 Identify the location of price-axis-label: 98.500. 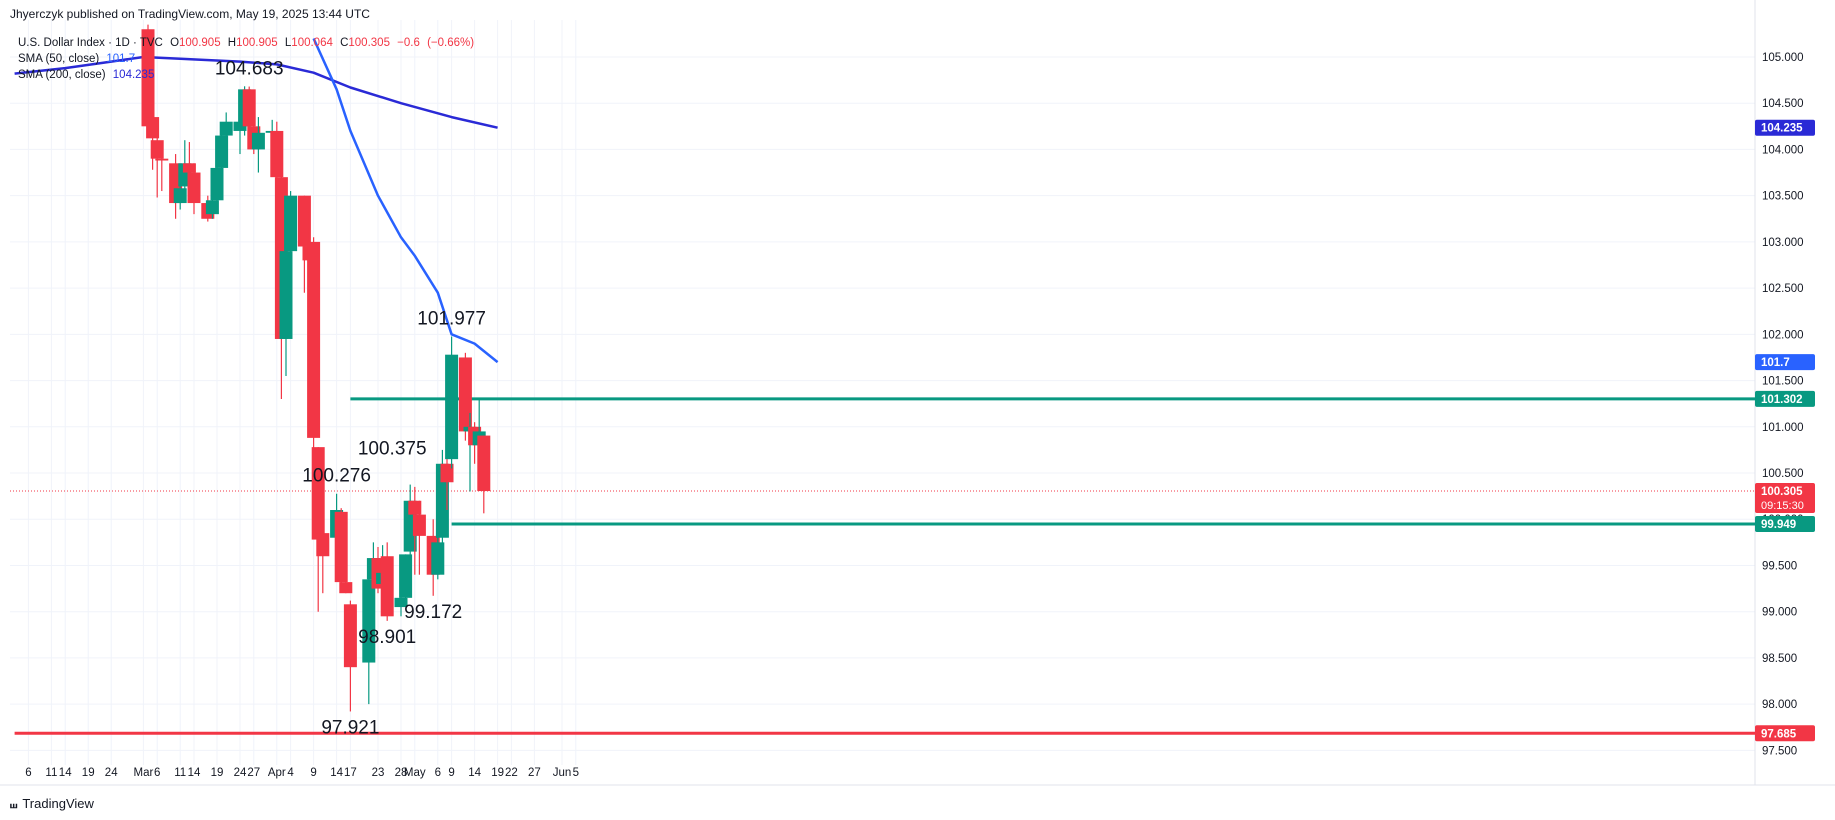
(1779, 659).